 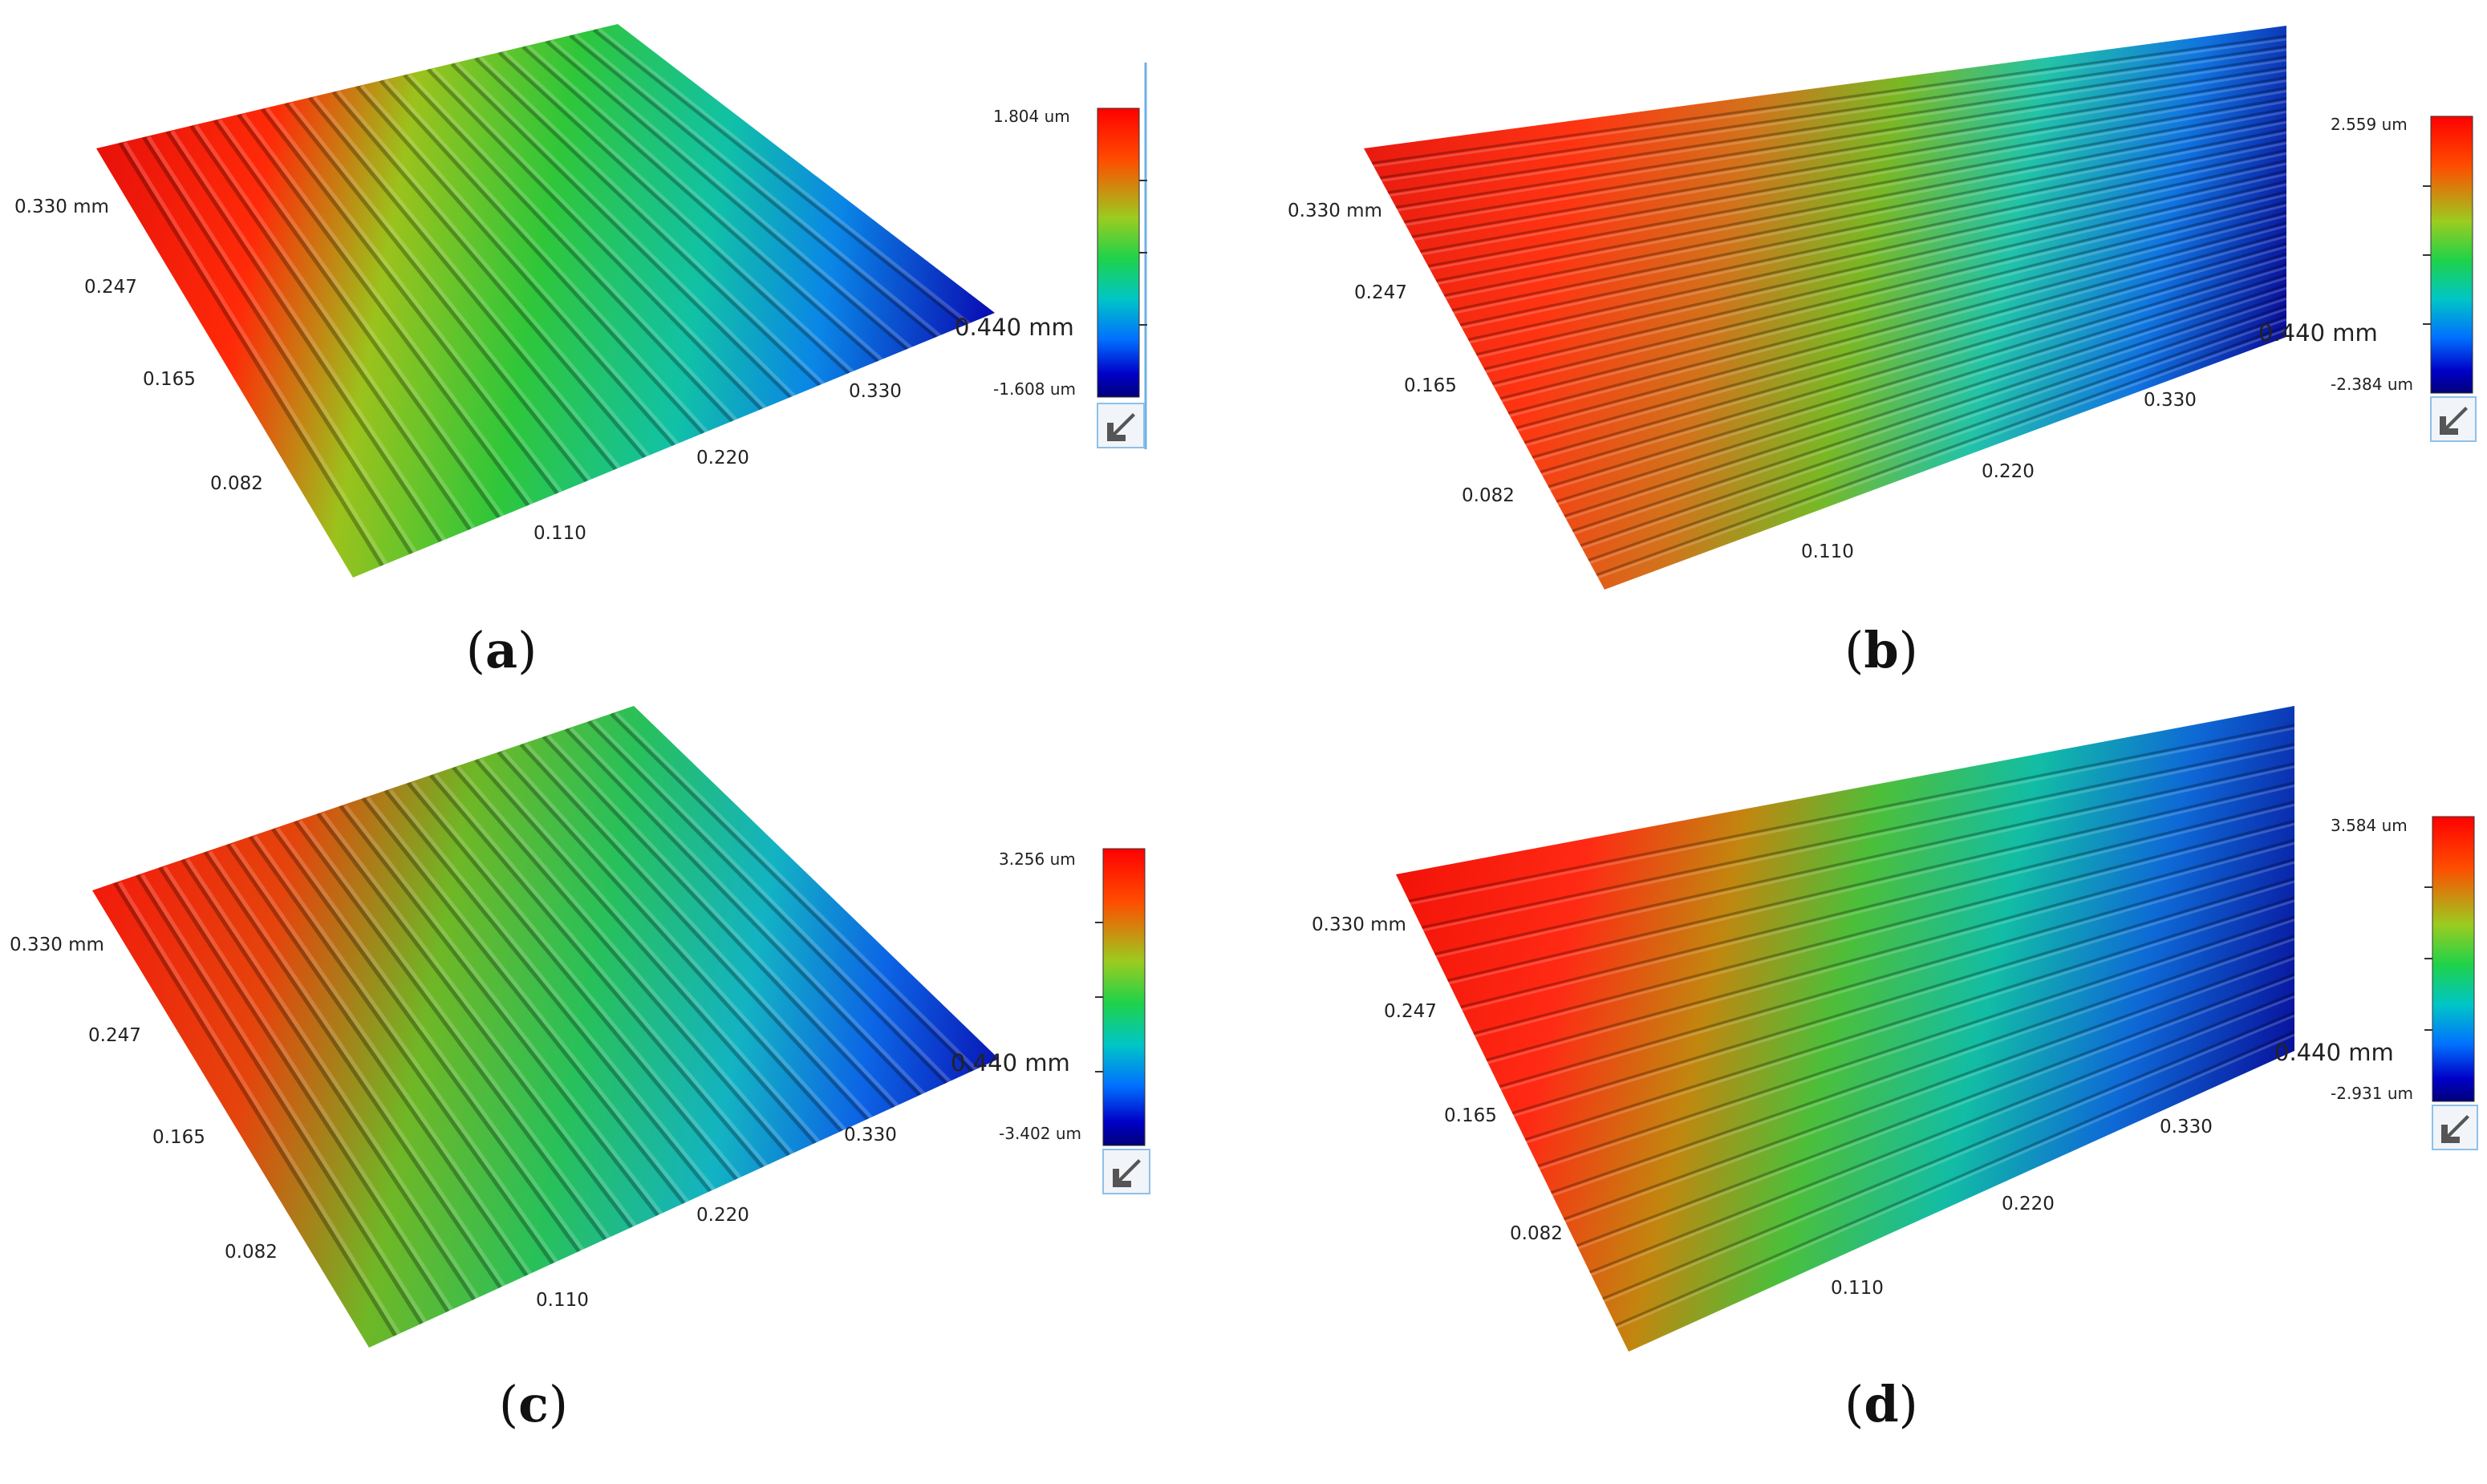 I want to click on x-axis-labels-d: 0.110 0.220 0.330 0.440 mm, so click(x=2112, y=1169).